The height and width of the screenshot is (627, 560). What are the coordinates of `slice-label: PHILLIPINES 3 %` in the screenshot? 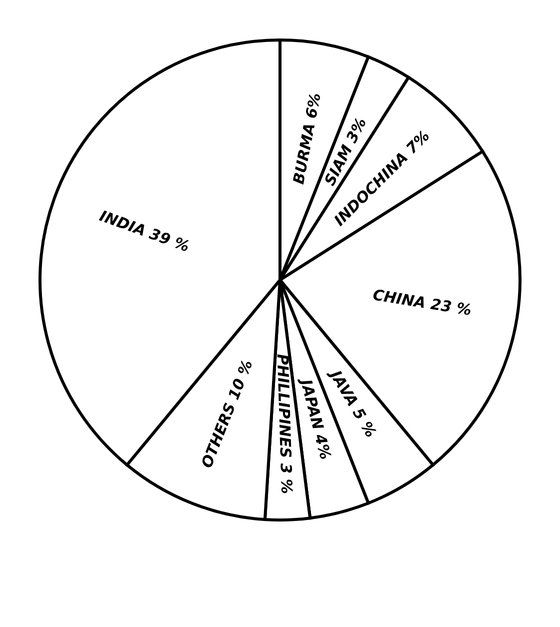 It's located at (284, 424).